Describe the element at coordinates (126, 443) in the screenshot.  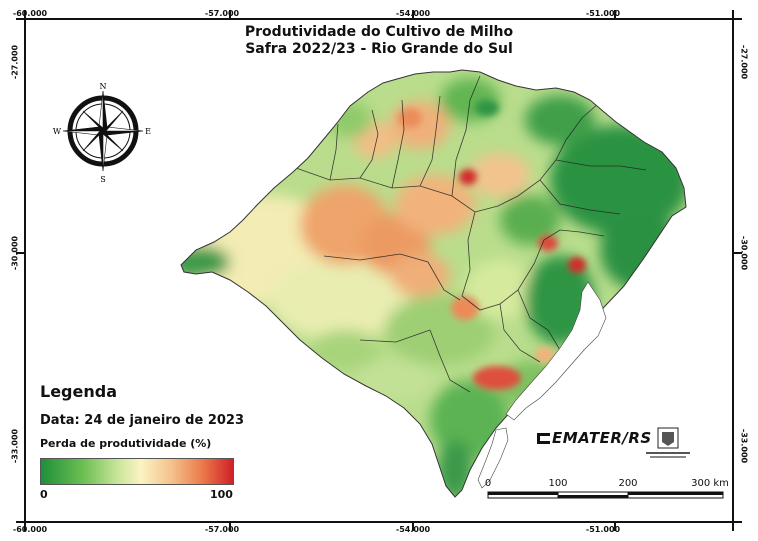
I see `legend-subtitle: Perda de produtividade (%)` at that location.